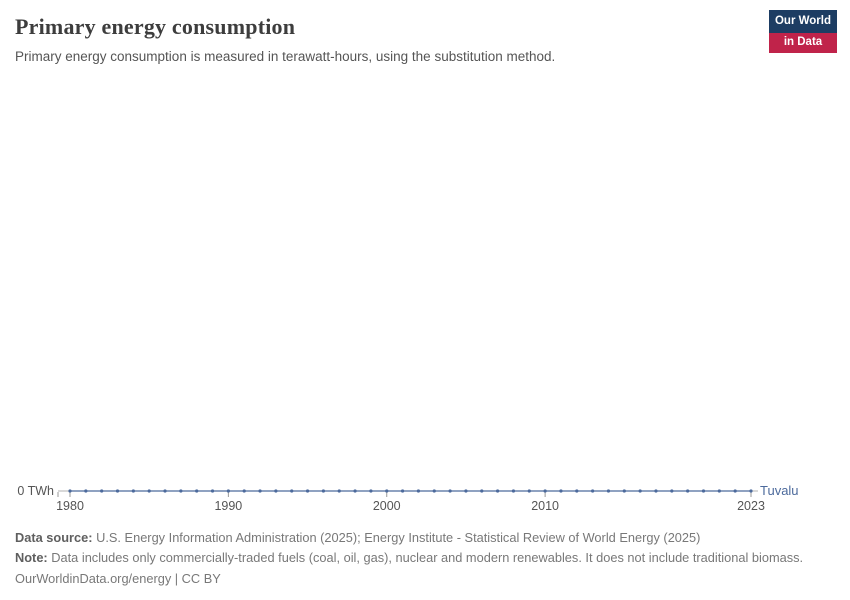 The width and height of the screenshot is (850, 600). I want to click on owid-logo-line2: in Data, so click(803, 42).